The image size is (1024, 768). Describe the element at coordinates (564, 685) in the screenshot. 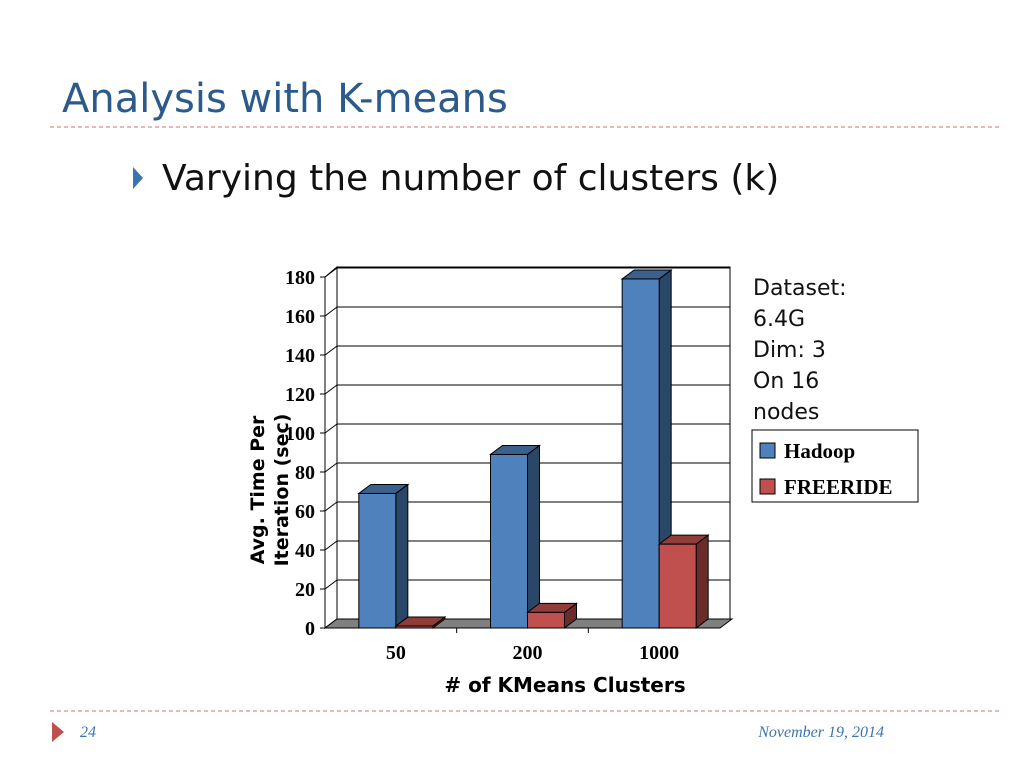

I see `x-axis-title: # of KMeans Clusters` at that location.